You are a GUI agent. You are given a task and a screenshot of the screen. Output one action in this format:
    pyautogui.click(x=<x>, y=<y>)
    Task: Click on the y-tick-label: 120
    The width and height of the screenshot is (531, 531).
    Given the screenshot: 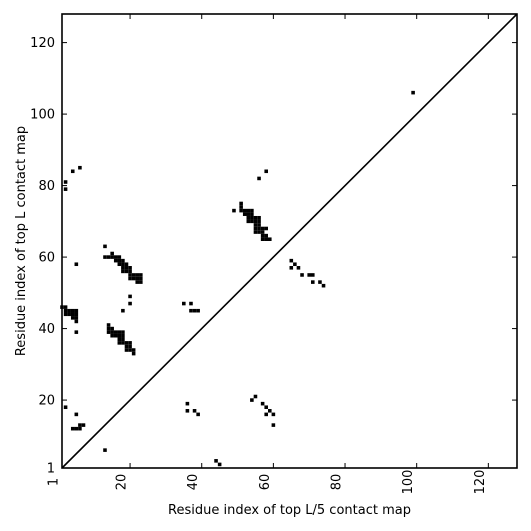 What is the action you would take?
    pyautogui.click(x=42, y=43)
    